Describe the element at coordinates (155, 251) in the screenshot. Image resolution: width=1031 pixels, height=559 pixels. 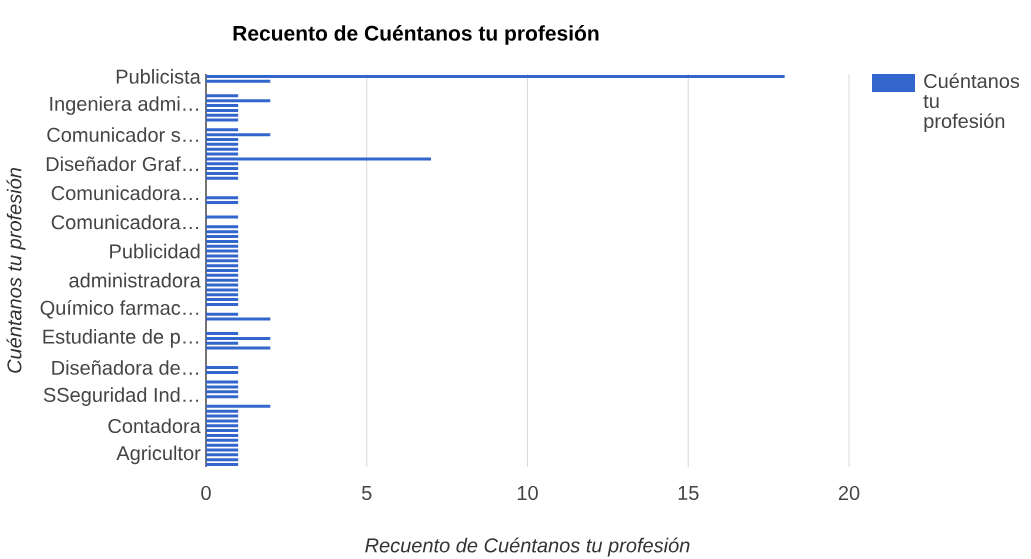
I see `y-tick-label: Publicidad` at that location.